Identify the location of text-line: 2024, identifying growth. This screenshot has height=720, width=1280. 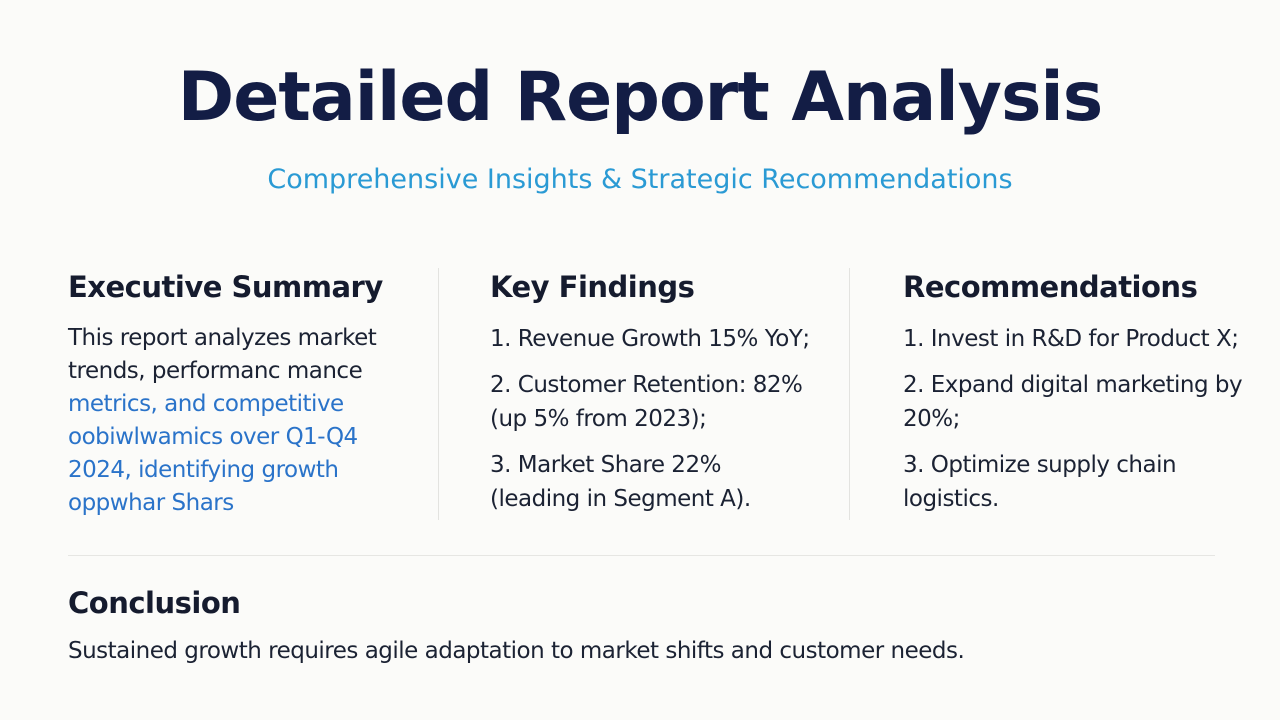
(203, 470).